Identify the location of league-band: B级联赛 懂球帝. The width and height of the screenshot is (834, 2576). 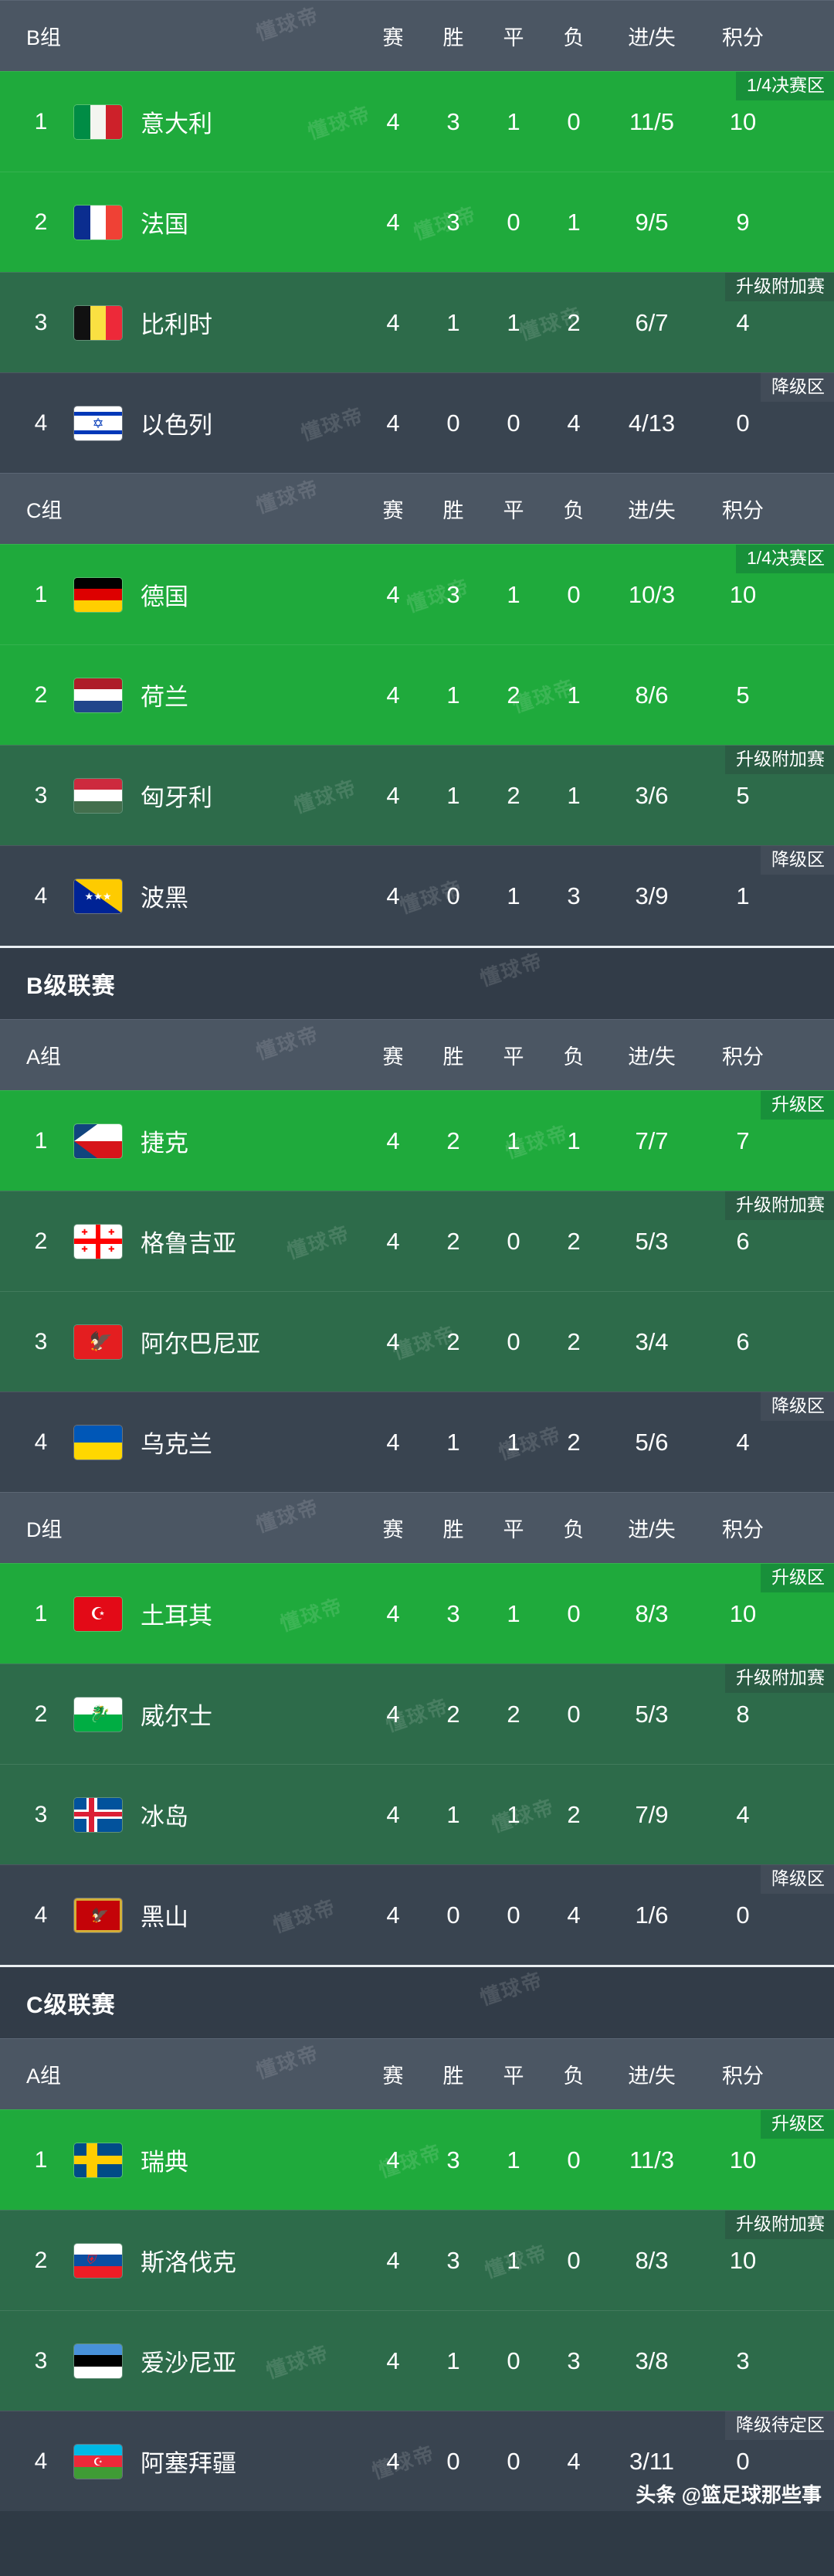
(417, 982).